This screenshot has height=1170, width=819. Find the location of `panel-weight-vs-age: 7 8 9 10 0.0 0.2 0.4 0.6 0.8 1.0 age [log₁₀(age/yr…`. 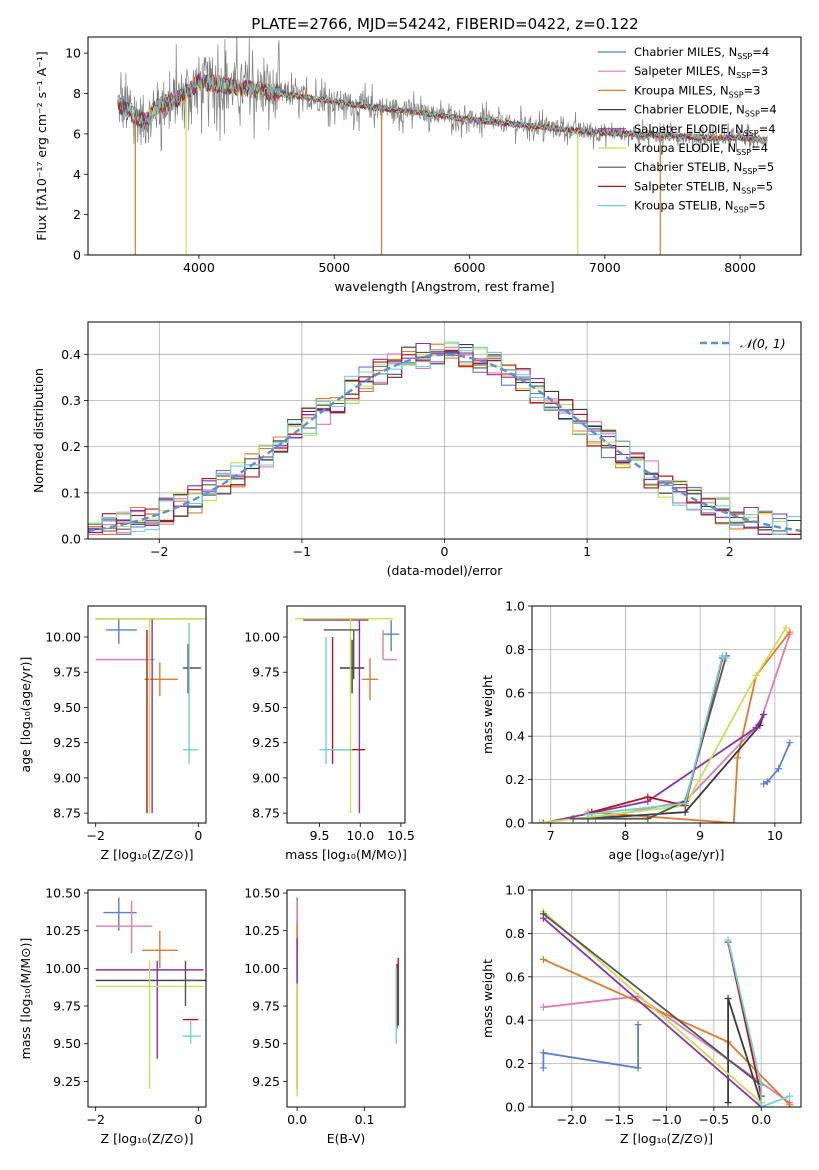

panel-weight-vs-age: 7 8 9 10 0.0 0.2 0.4 0.6 0.8 1.0 age [log₁₀(age/yr… is located at coordinates (641, 730).